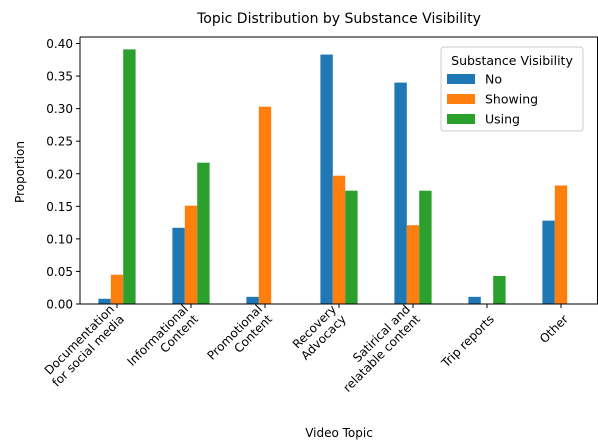  What do you see at coordinates (59, 109) in the screenshot?
I see `y-tick-label-6: 0.30` at bounding box center [59, 109].